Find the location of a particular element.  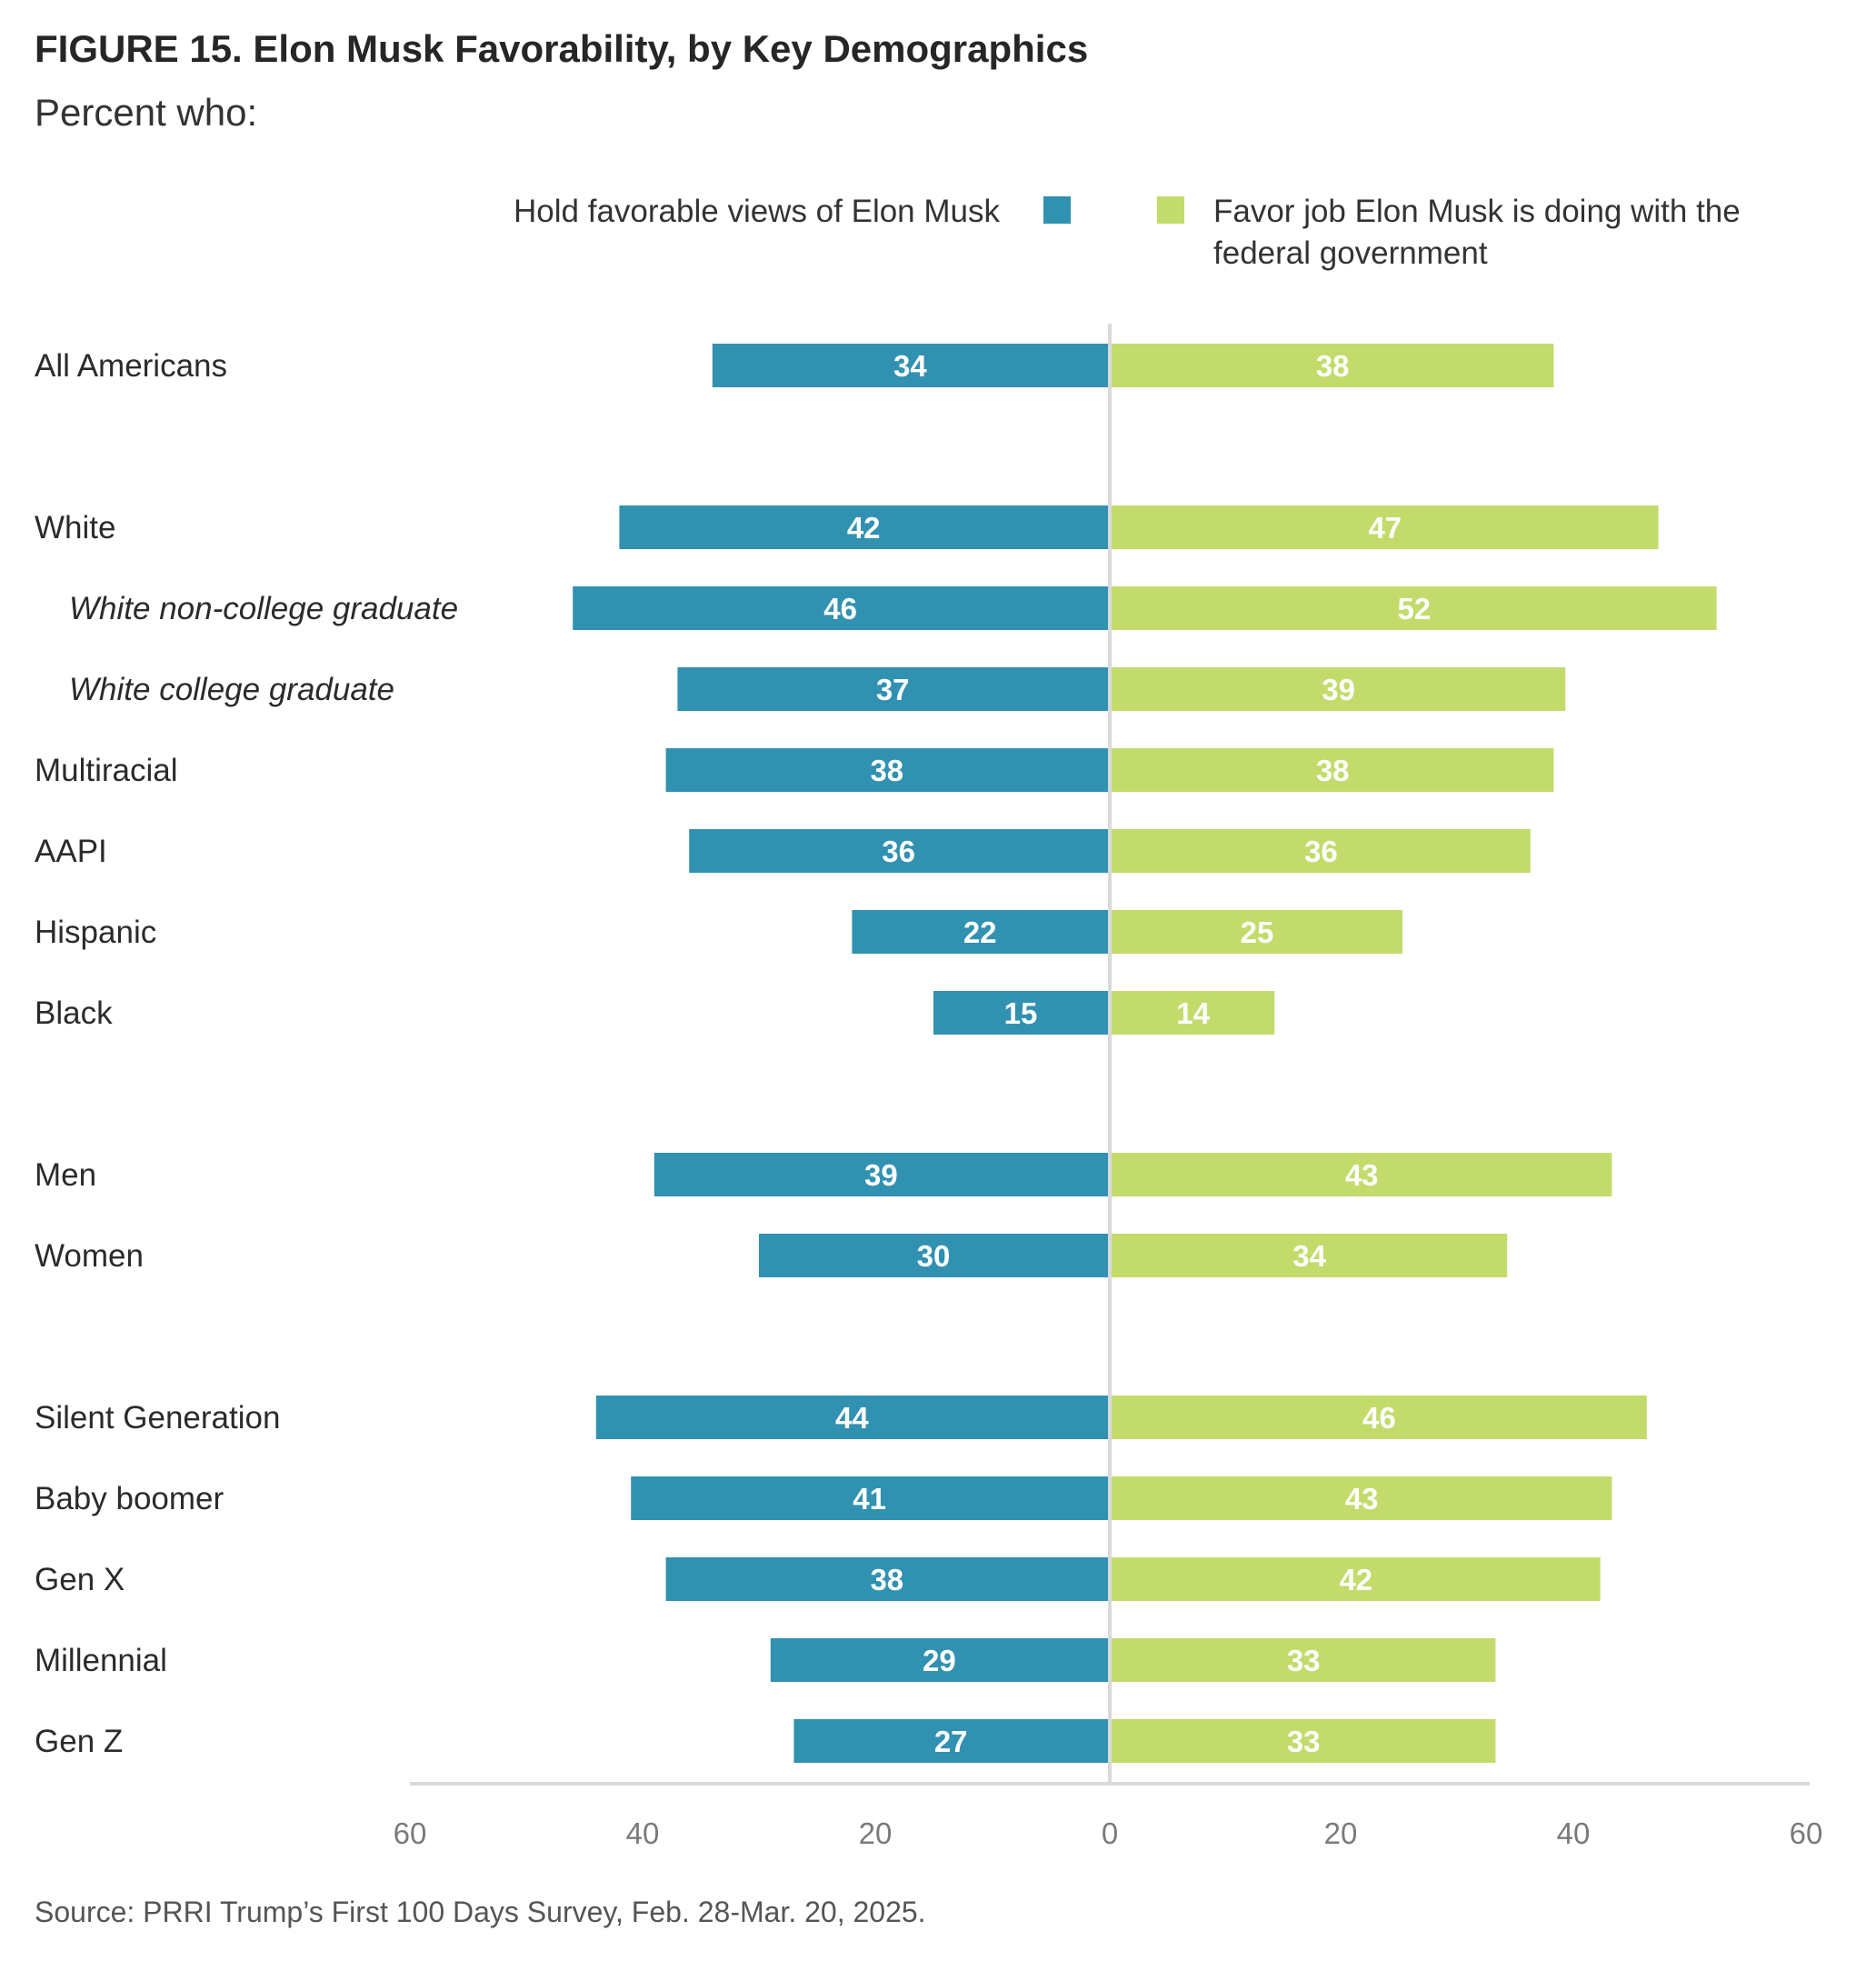

category-label: Hispanic is located at coordinates (95, 933).